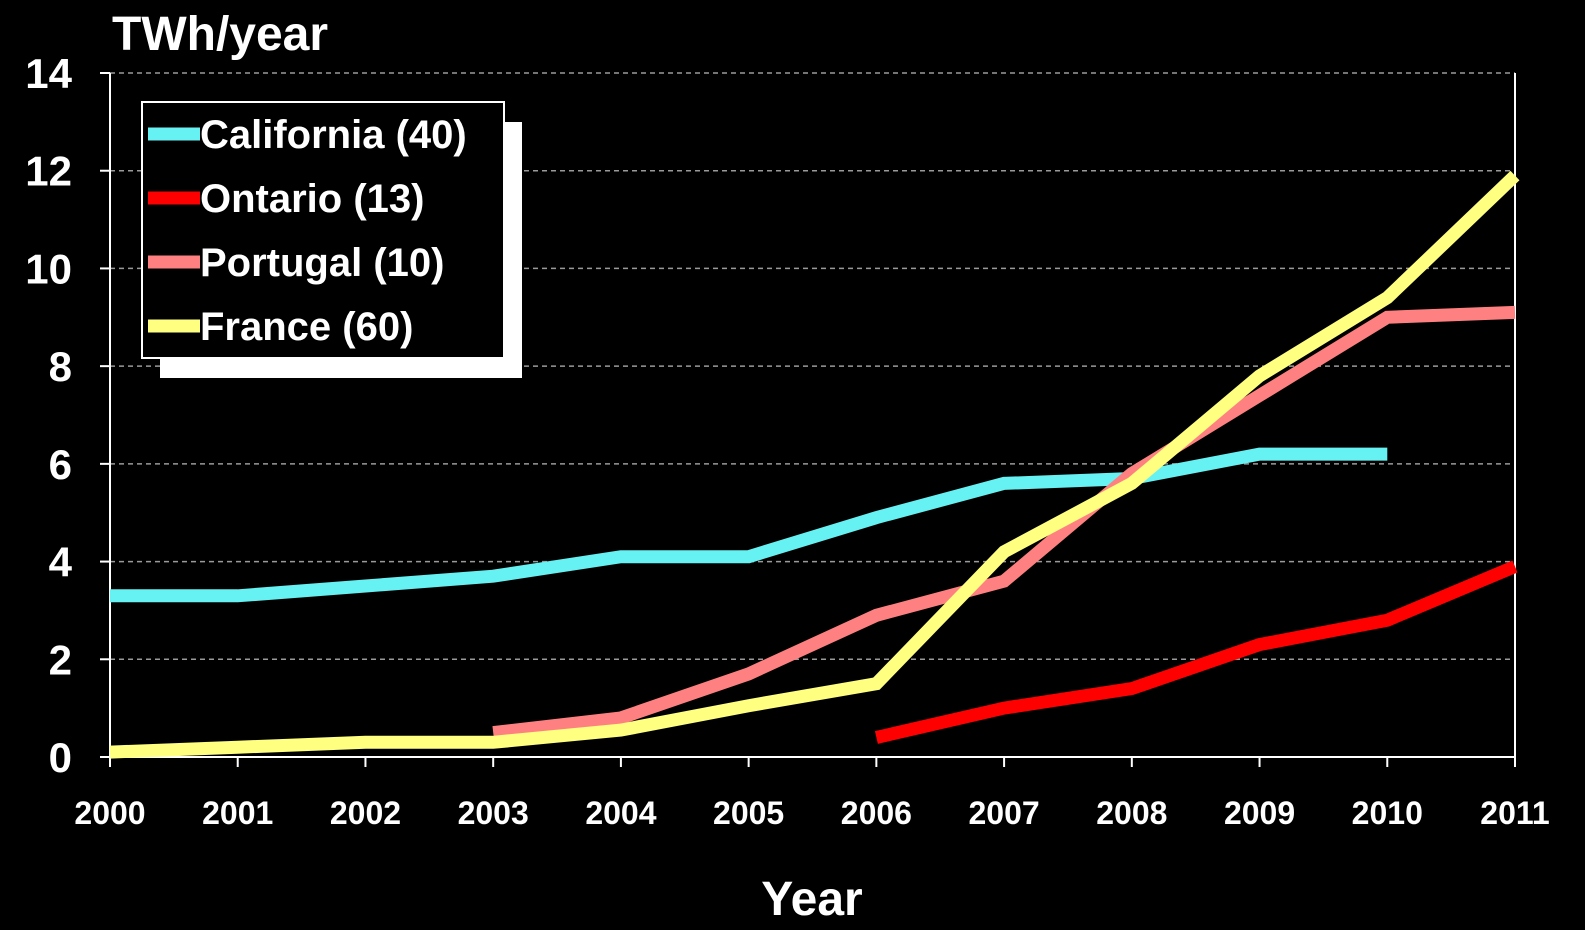 This screenshot has width=1585, height=930. Describe the element at coordinates (237, 813) in the screenshot. I see `x-tick-label: 2001` at that location.